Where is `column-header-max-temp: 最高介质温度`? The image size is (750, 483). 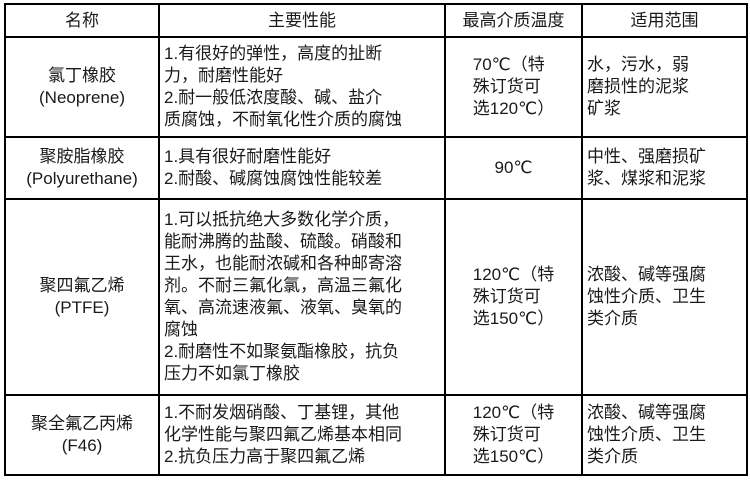
column-header-max-temp: 最高介质温度 is located at coordinates (513, 20).